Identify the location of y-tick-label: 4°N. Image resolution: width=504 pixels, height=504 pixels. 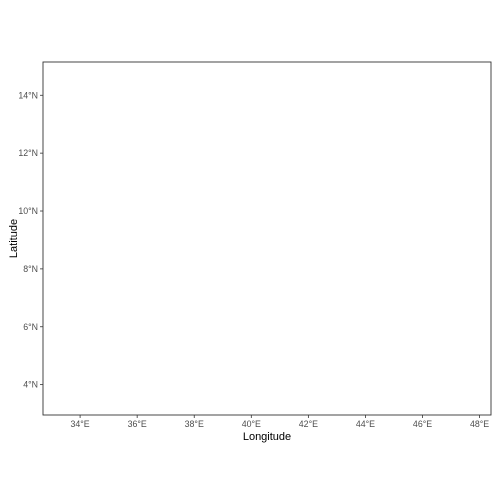
(30, 385).